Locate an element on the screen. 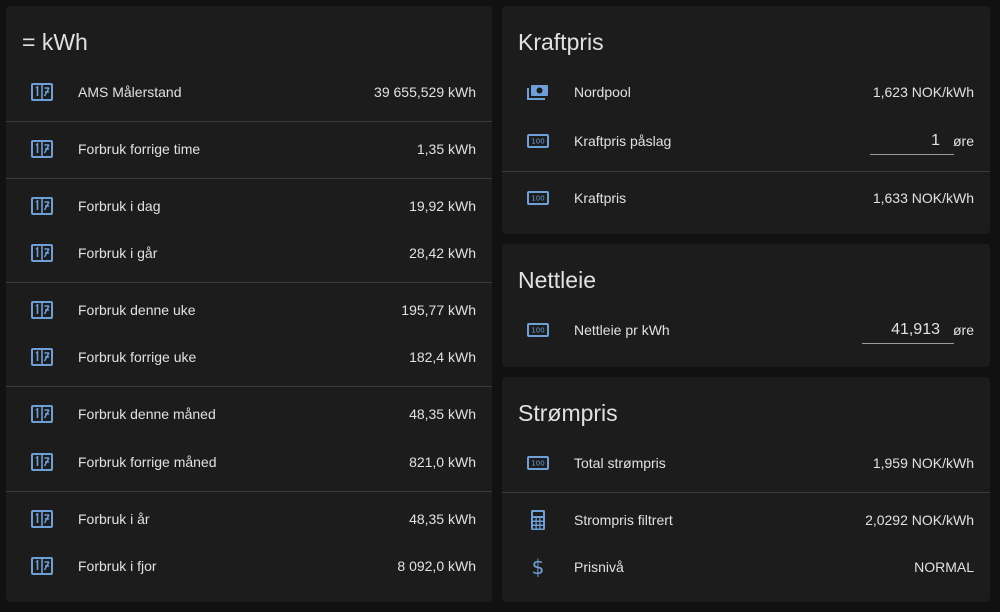 Image resolution: width=1000 pixels, height=612 pixels. entity-value: 1,623 NOK/kWh is located at coordinates (923, 92).